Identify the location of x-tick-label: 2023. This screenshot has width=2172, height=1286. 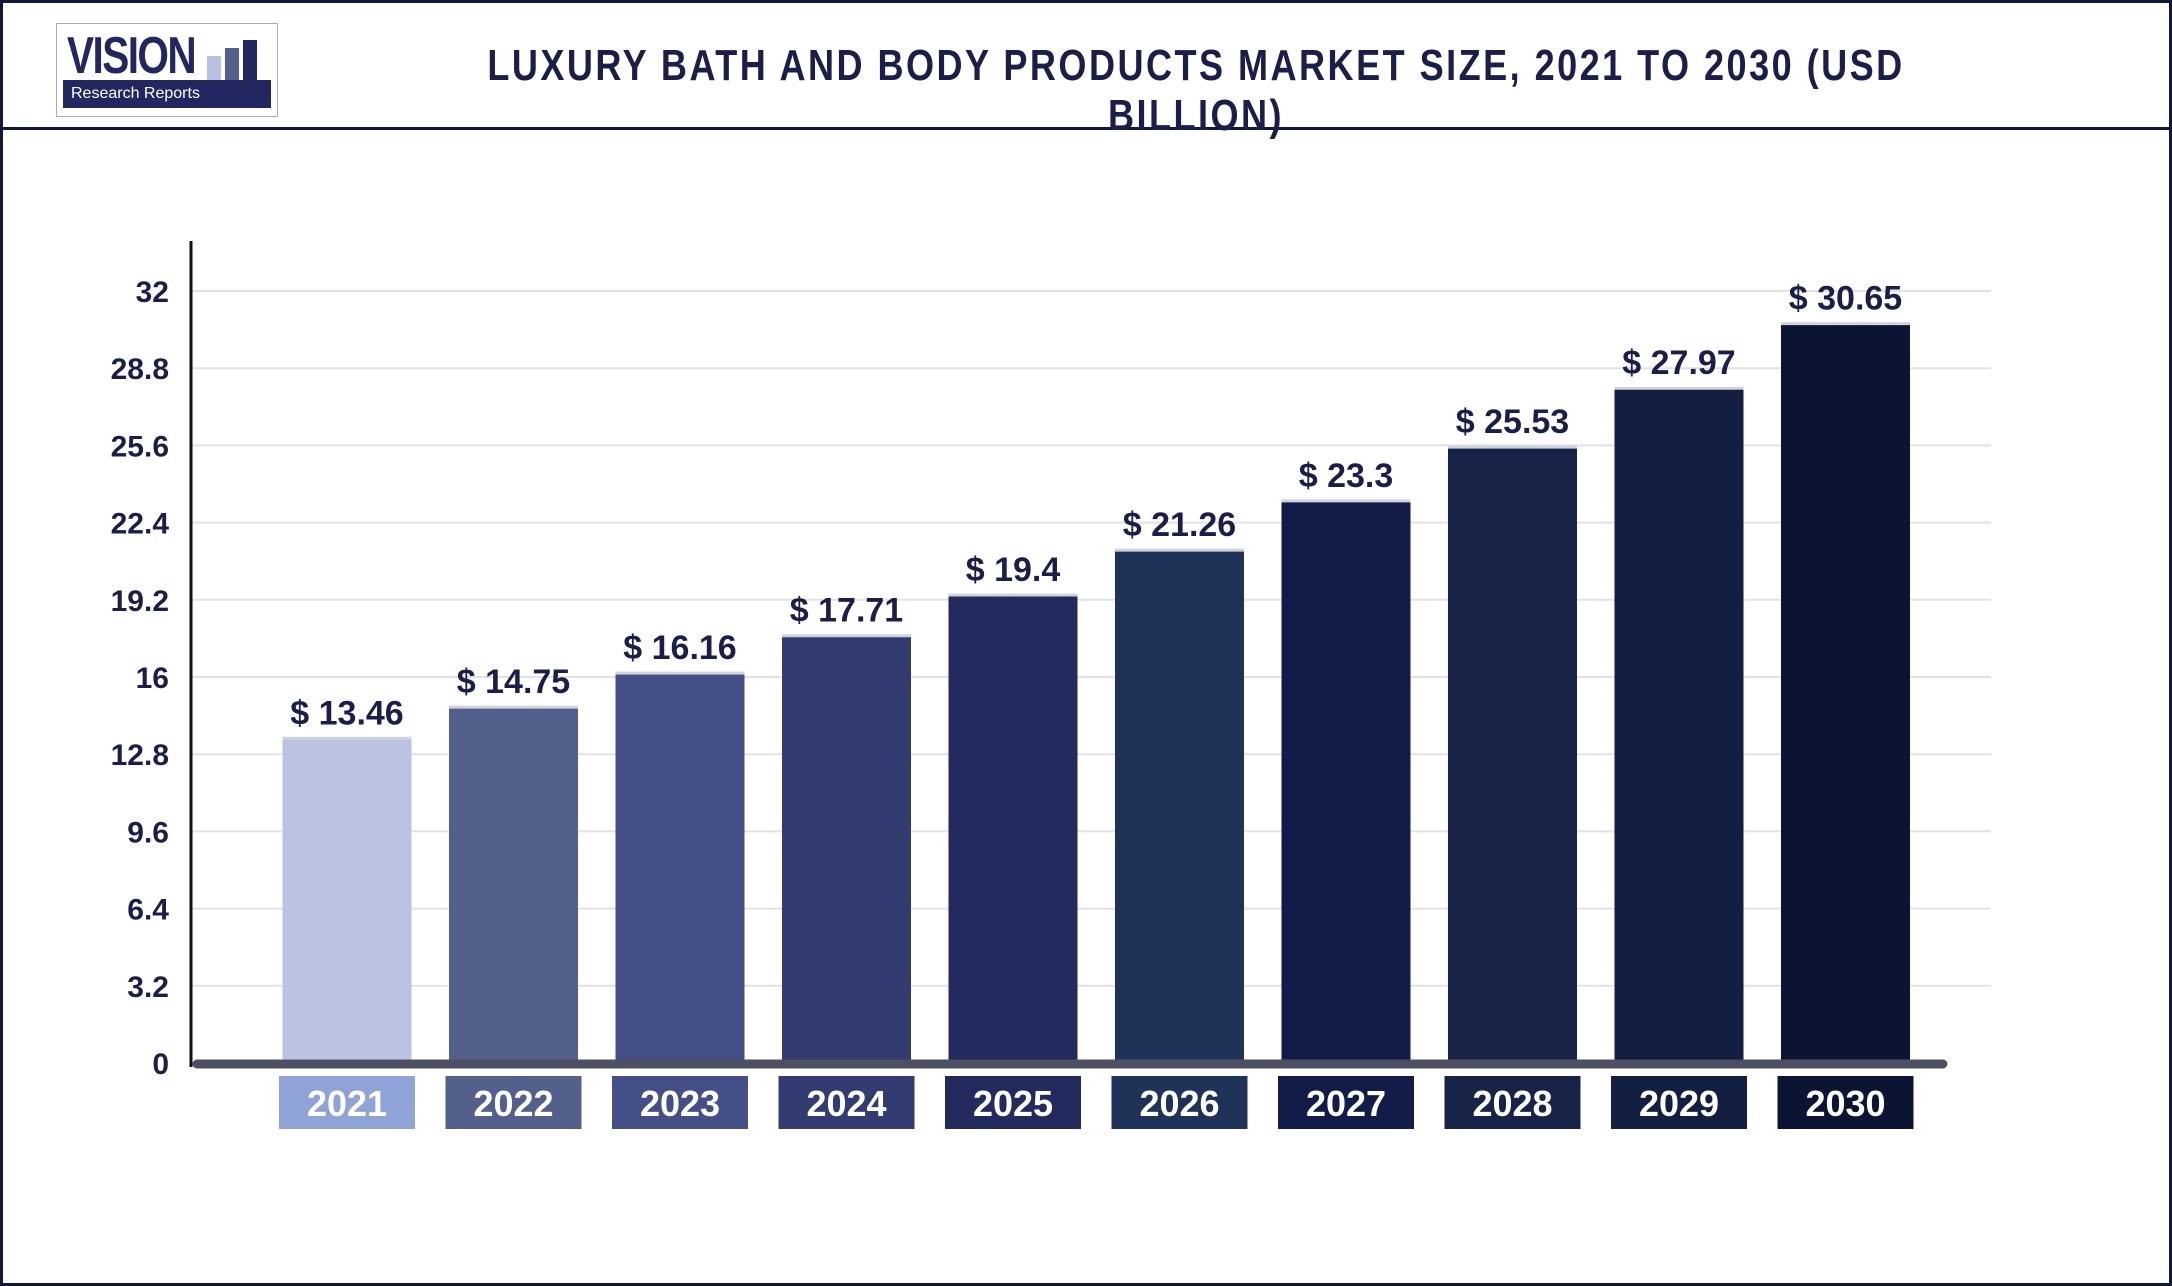
(680, 1103).